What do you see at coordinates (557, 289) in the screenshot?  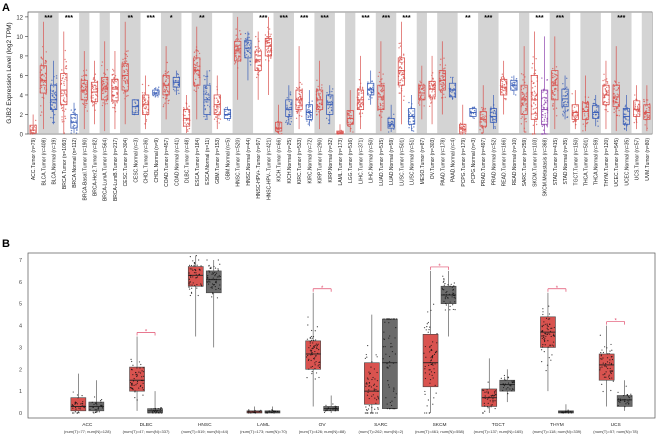 I see `significance-marker: *` at bounding box center [557, 289].